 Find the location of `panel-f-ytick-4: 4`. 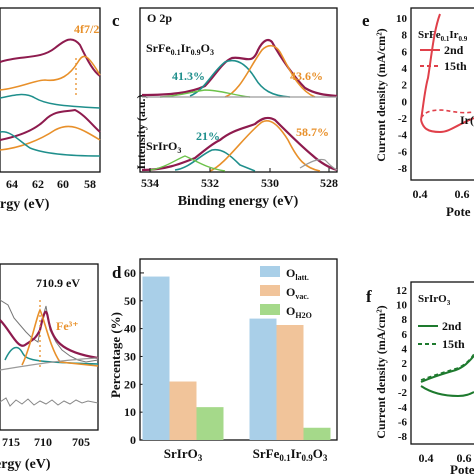

panel-f-ytick-4: 4 is located at coordinates (405, 349).